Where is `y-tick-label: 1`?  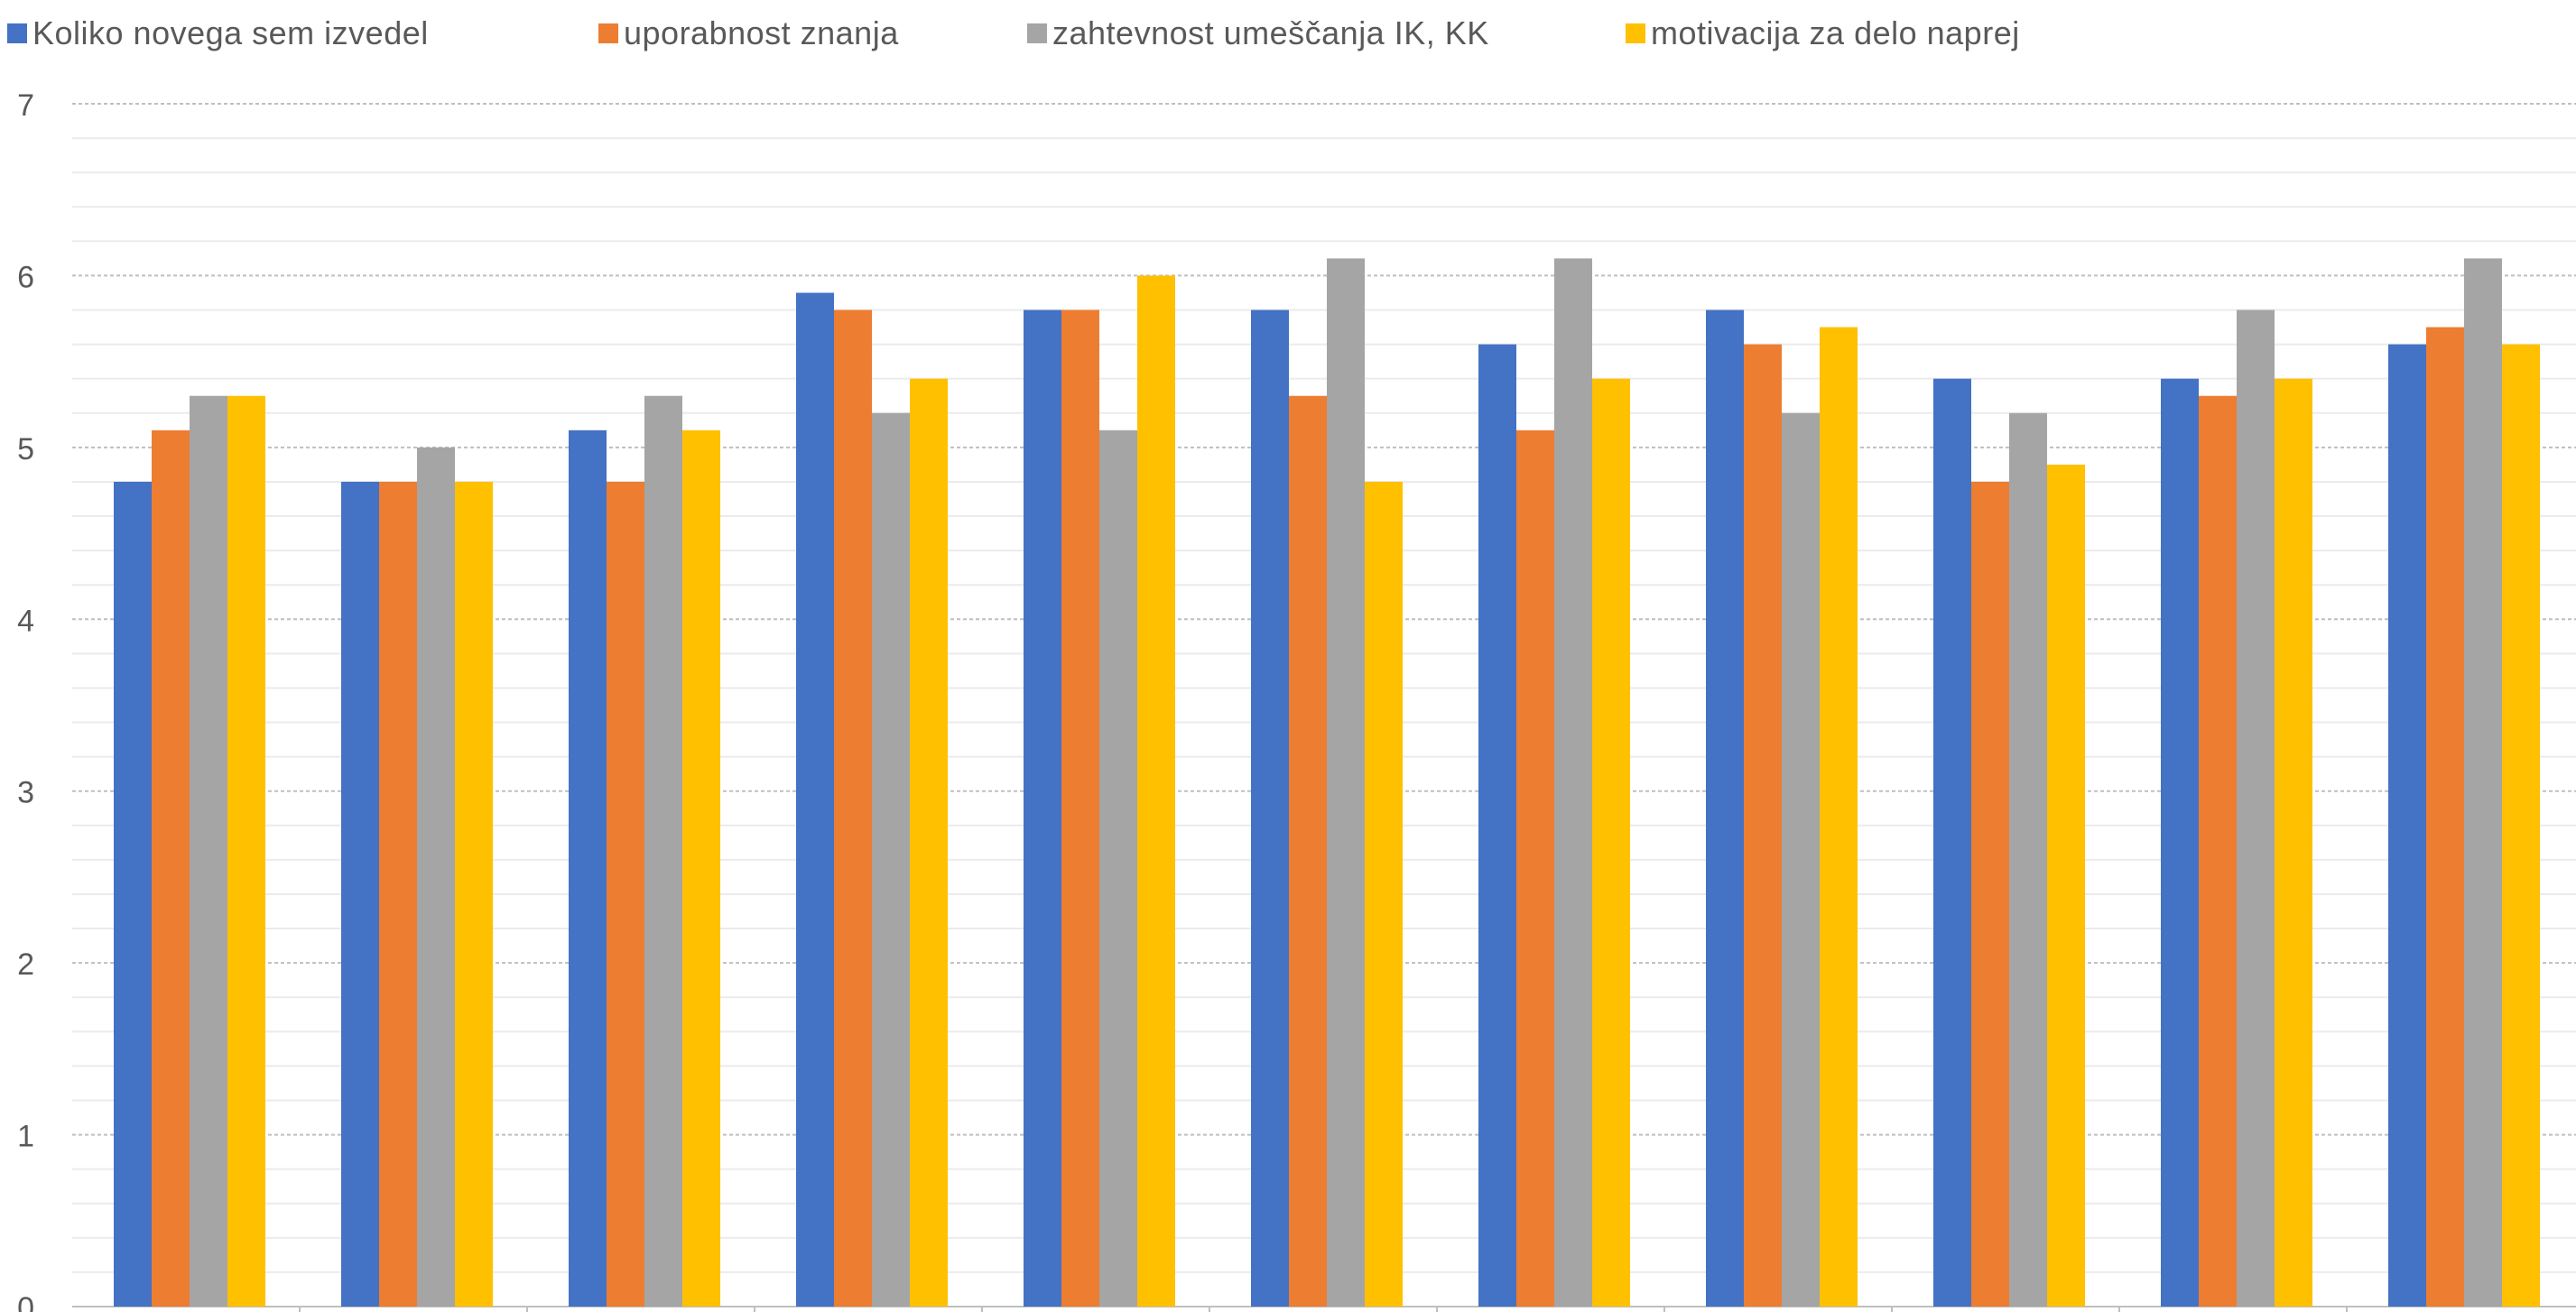 y-tick-label: 1 is located at coordinates (25, 1137).